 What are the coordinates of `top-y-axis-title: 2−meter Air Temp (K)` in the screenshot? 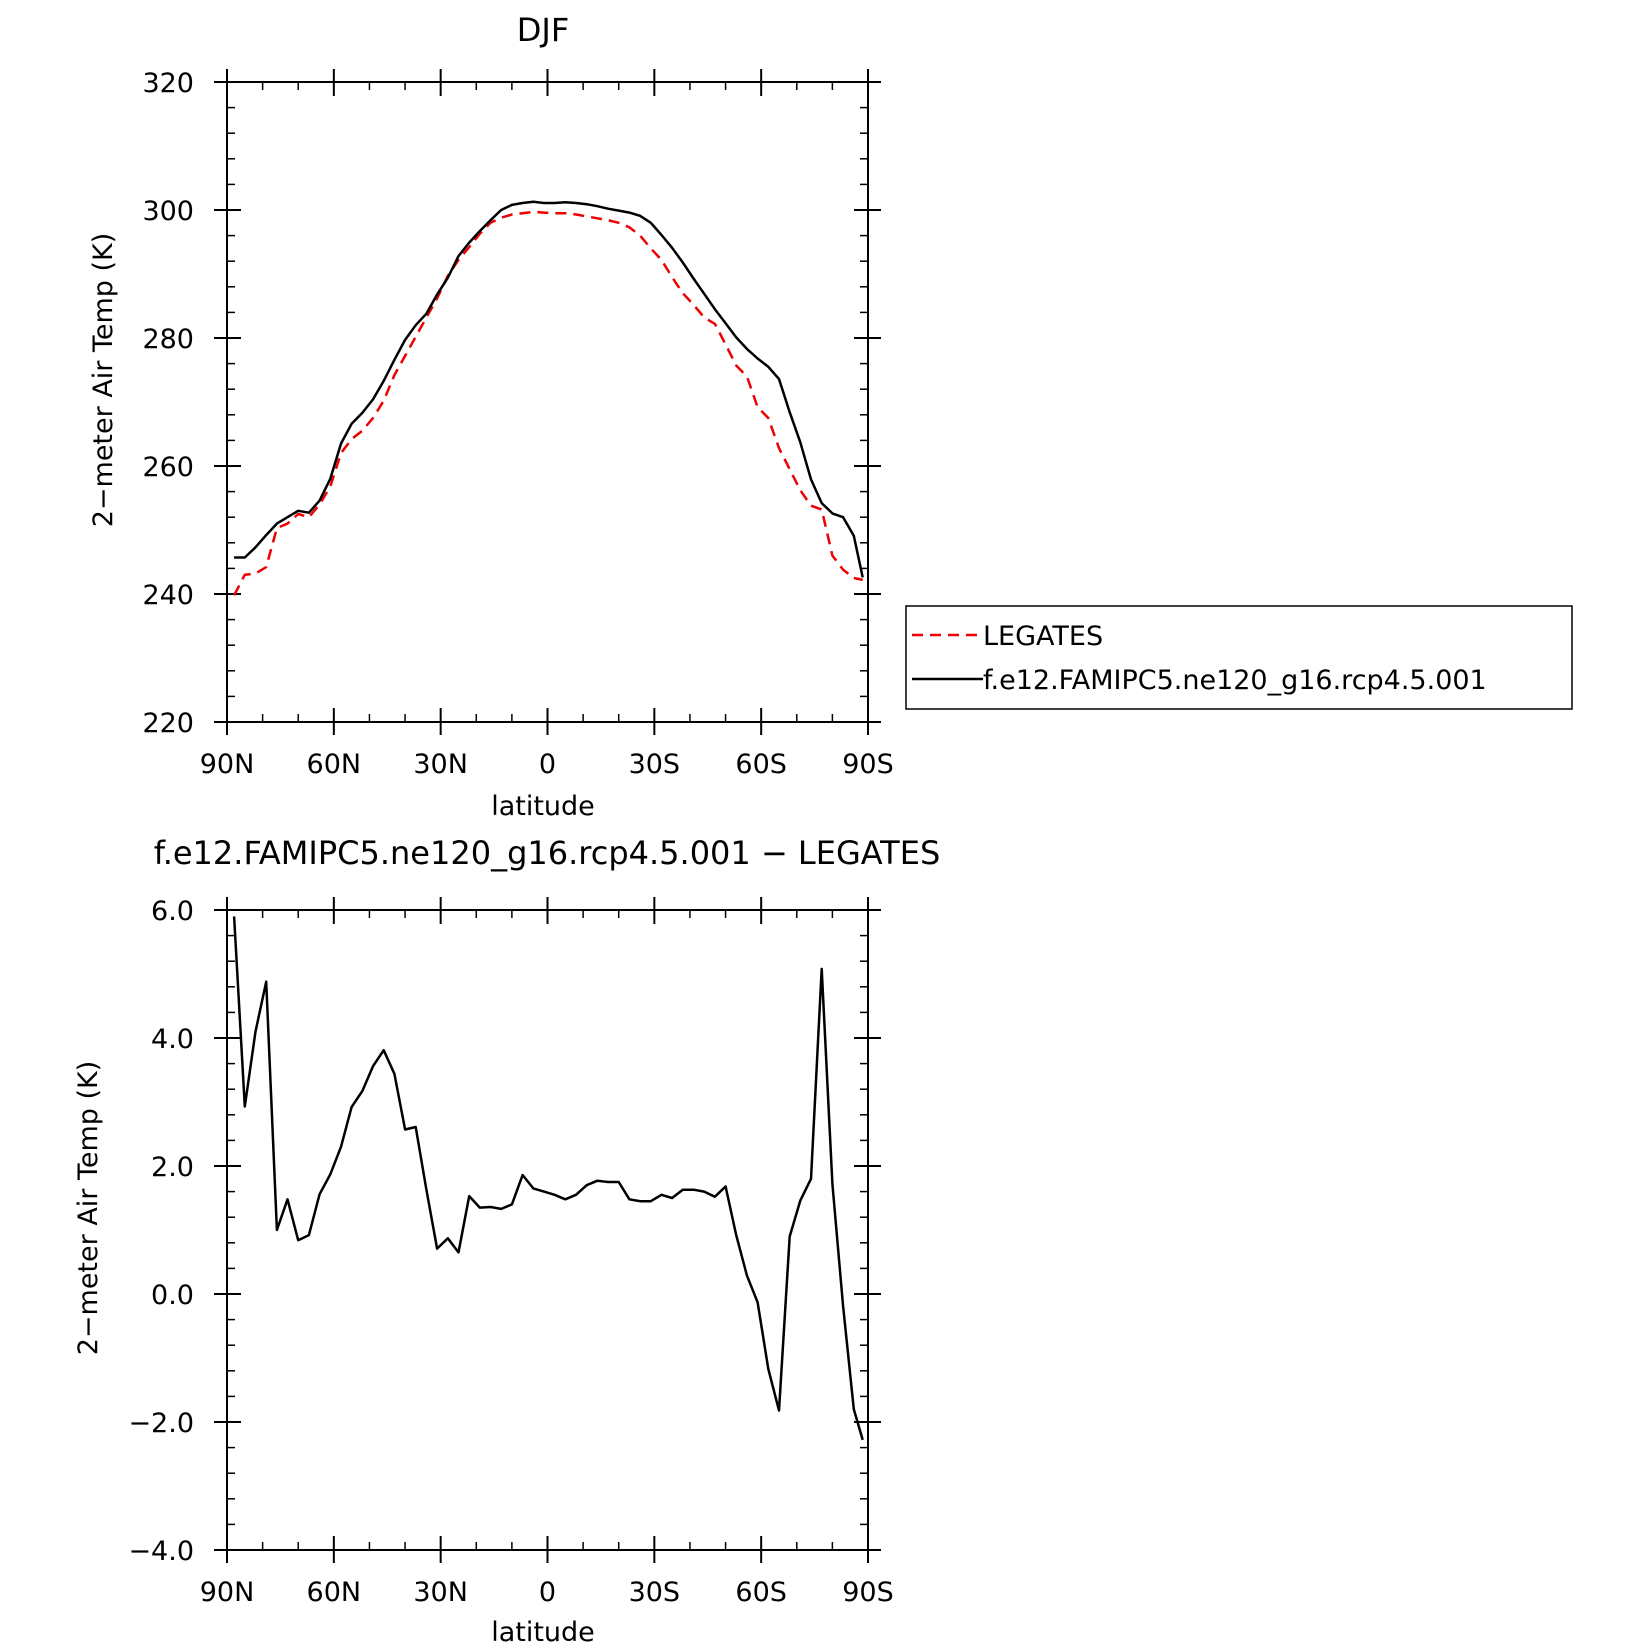 It's located at (103, 380).